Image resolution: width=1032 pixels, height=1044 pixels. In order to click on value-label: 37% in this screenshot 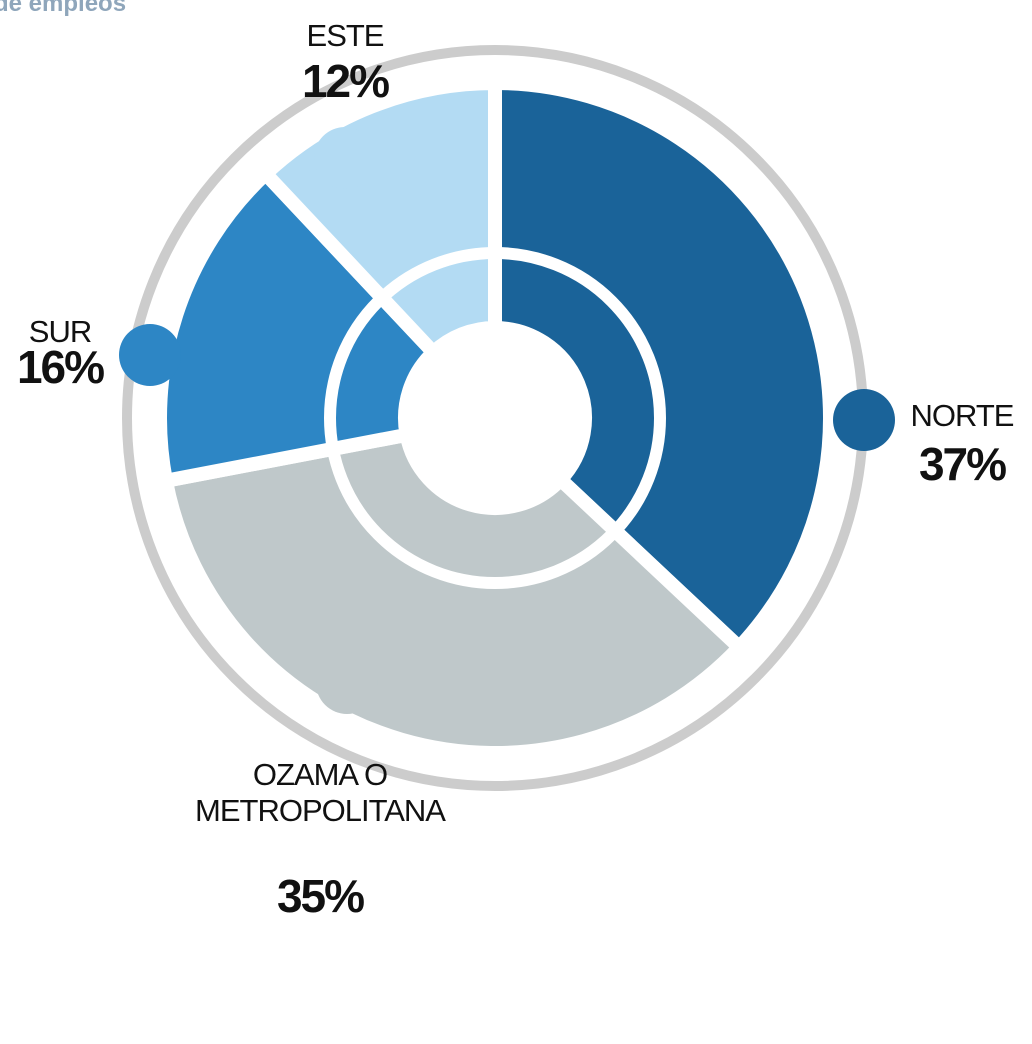, I will do `click(962, 464)`.